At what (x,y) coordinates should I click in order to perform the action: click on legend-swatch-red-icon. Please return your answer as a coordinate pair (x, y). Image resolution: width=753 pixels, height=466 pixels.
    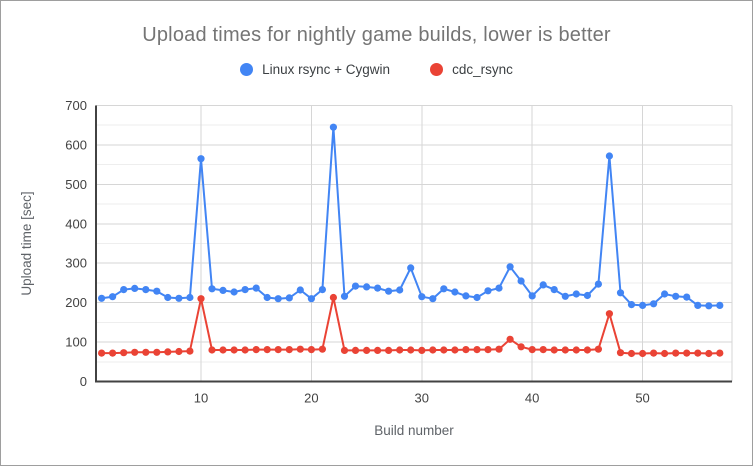
    Looking at the image, I should click on (437, 69).